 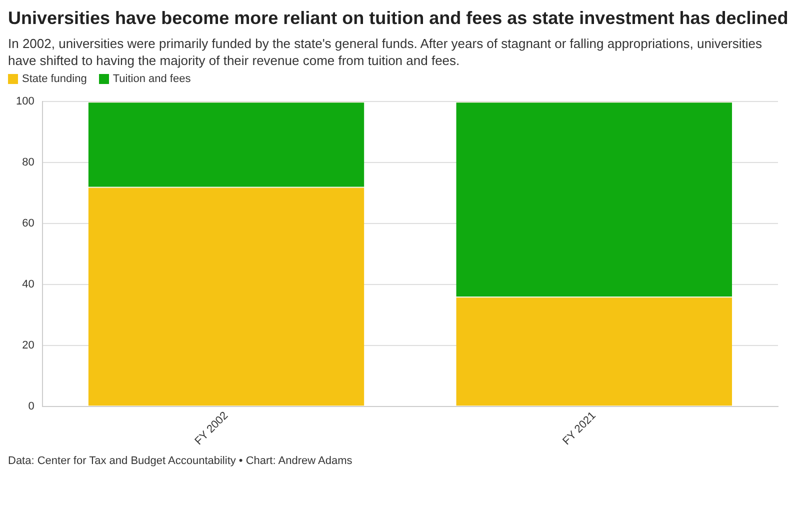 I want to click on y-tick-label: 60, so click(x=28, y=223).